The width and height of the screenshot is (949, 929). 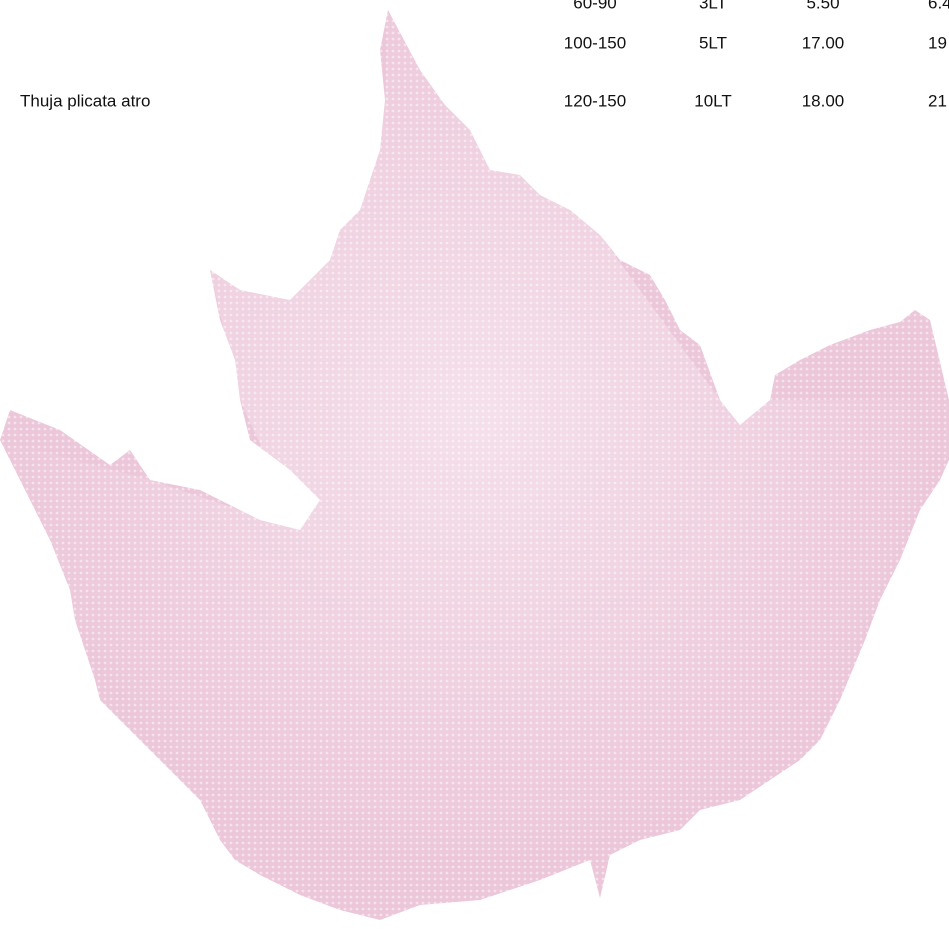 What do you see at coordinates (85, 100) in the screenshot?
I see `plant-name: Thuja plicata atro` at bounding box center [85, 100].